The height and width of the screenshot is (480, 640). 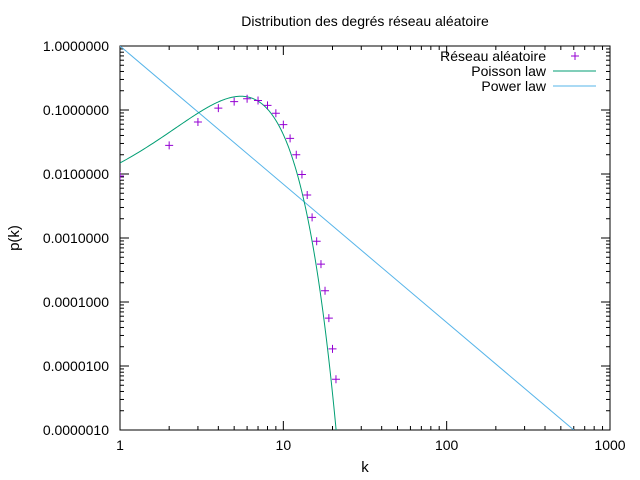 I want to click on legend-label: Poisson law, so click(x=509, y=71).